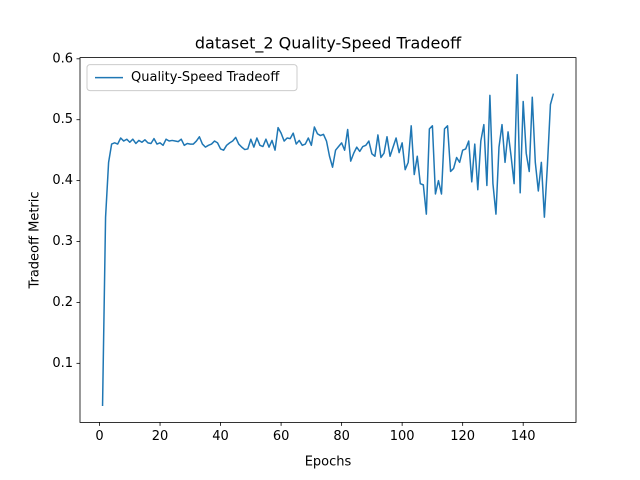  I want to click on legend-box, so click(192, 78).